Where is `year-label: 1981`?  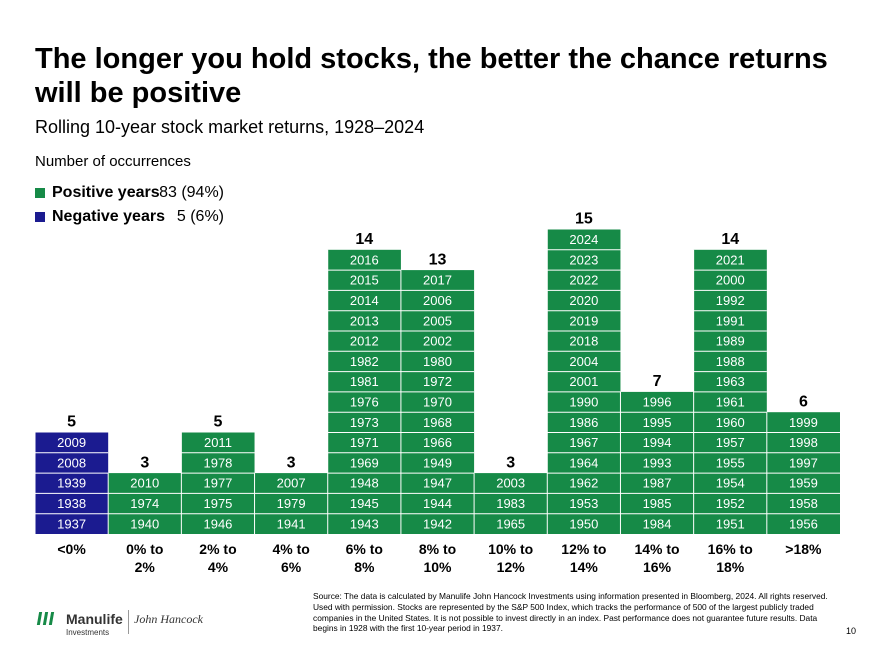 year-label: 1981 is located at coordinates (364, 381).